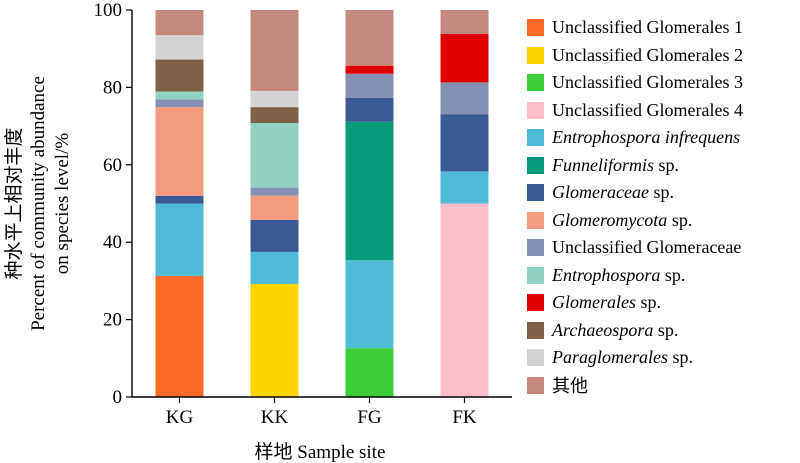  Describe the element at coordinates (647, 109) in the screenshot. I see `legend-label: Unclassified Glomerales 4` at that location.